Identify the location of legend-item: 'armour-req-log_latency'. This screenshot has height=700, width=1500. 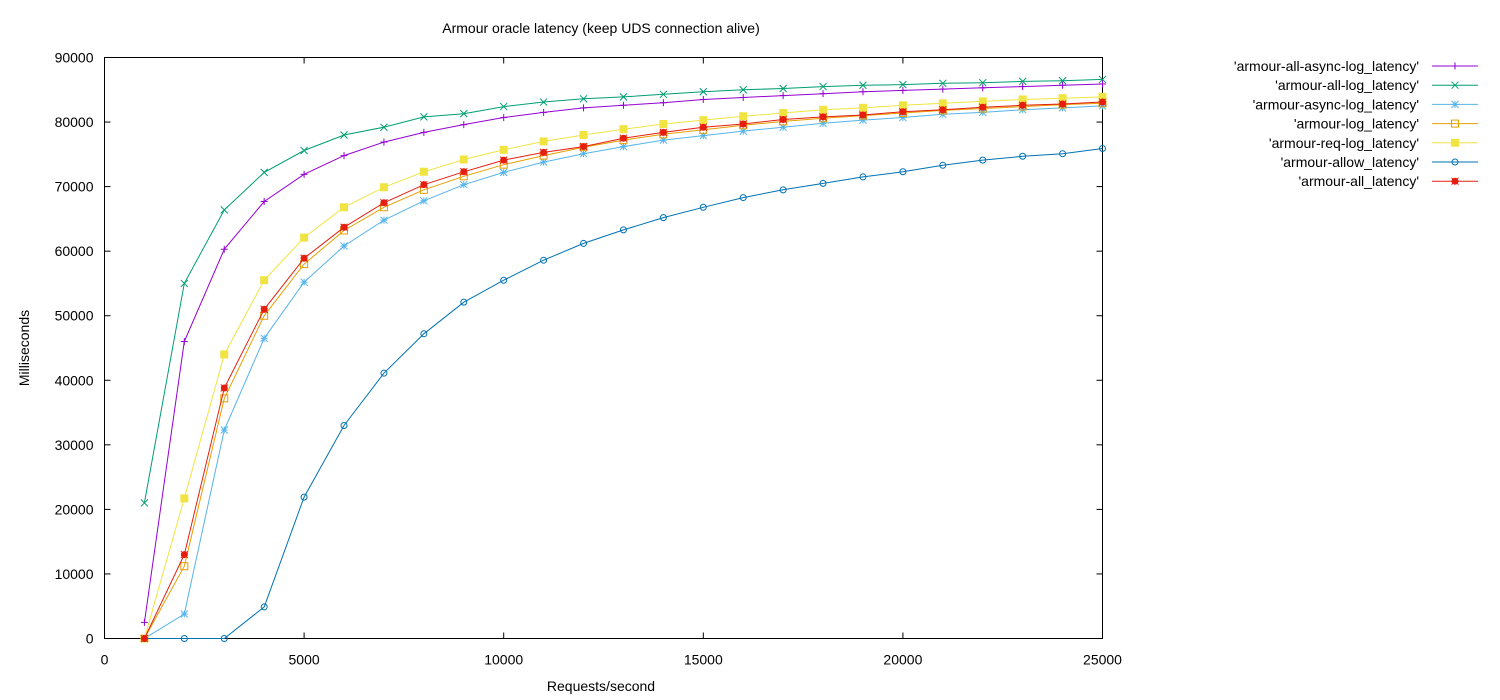
(1373, 143).